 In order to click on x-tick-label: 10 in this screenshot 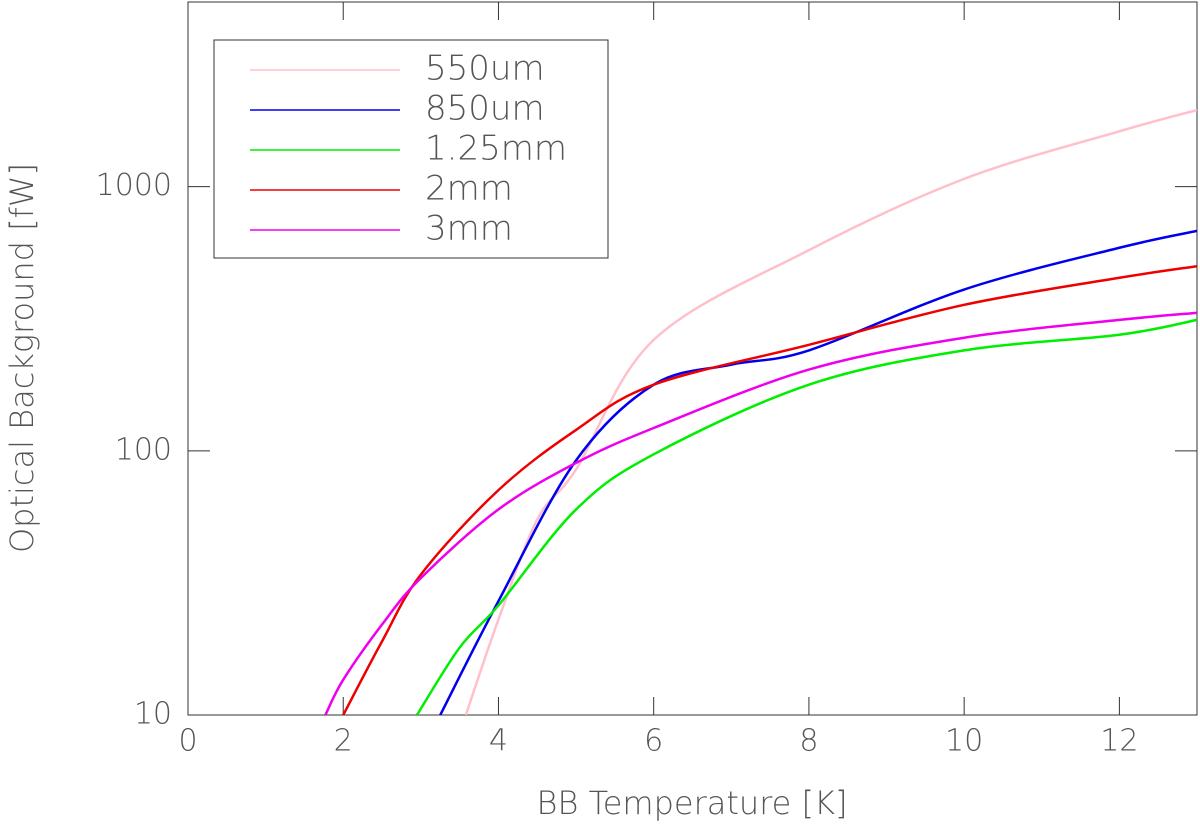, I will do `click(964, 741)`.